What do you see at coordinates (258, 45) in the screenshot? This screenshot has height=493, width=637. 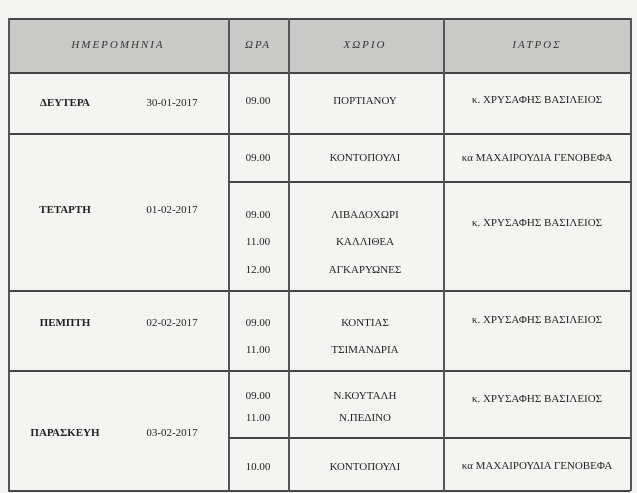 I see `header-time: ΩΡΑ` at bounding box center [258, 45].